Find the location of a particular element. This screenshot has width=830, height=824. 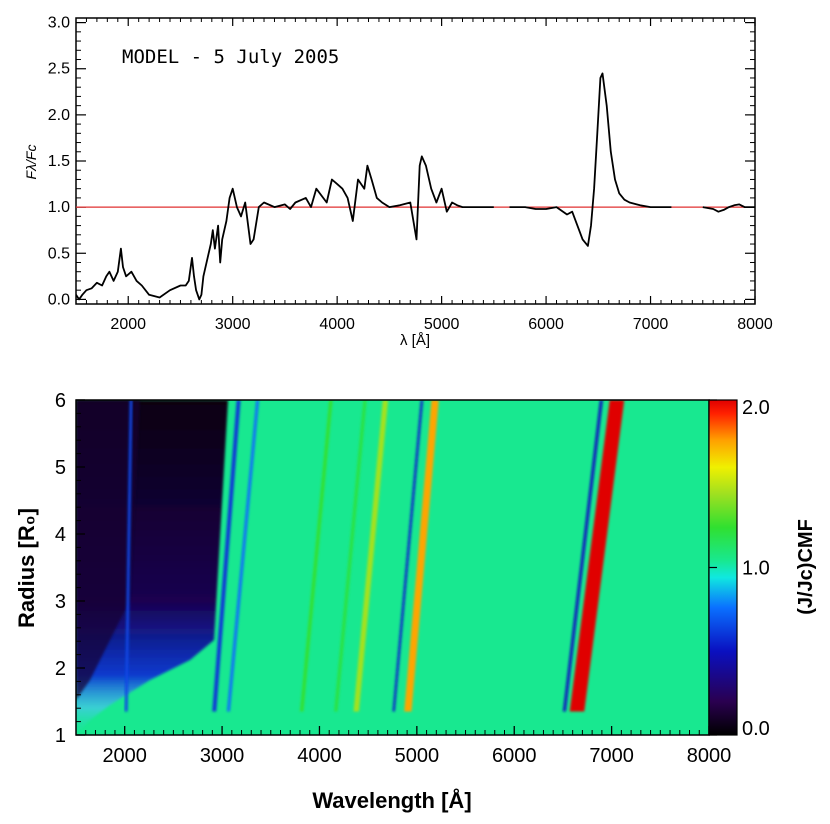

heatmap-y-tick-label: 2 is located at coordinates (60, 669).